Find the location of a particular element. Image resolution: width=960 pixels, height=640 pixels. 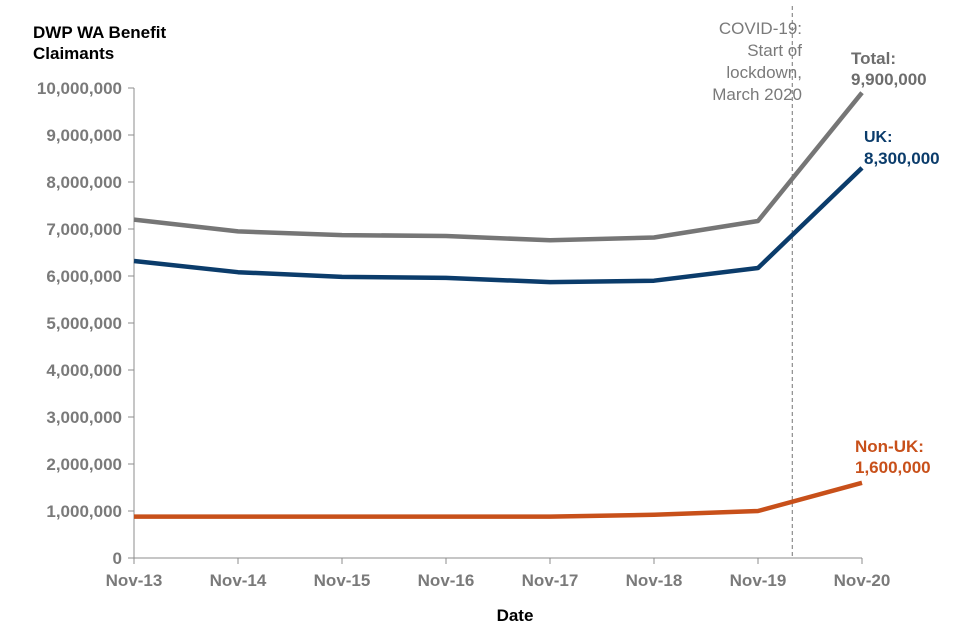

uk-end-label: UK: 8,300,000 is located at coordinates (902, 148).